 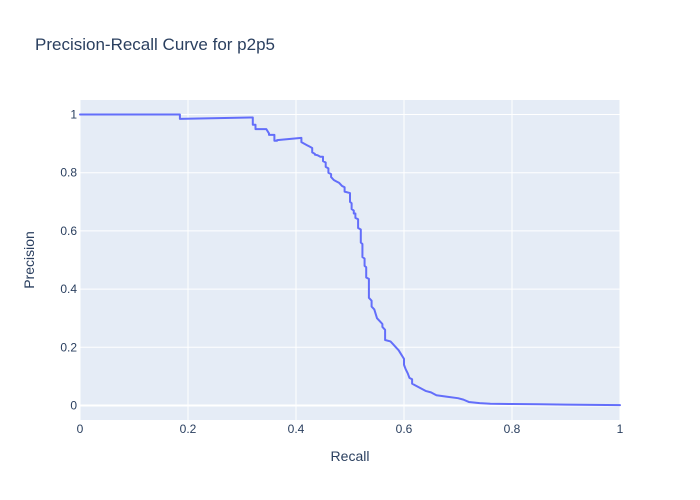 What do you see at coordinates (296, 429) in the screenshot?
I see `x-tick-label: 0.4` at bounding box center [296, 429].